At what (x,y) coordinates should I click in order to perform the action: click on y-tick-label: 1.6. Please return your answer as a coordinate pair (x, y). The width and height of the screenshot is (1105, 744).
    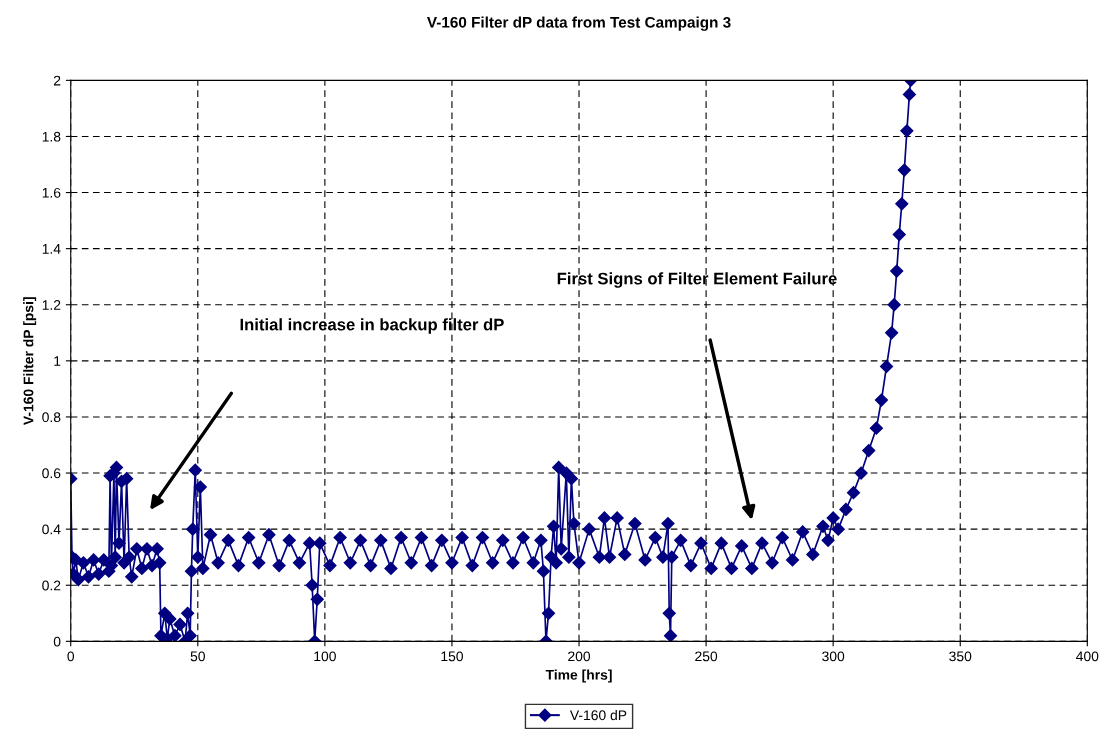
    Looking at the image, I should click on (51, 192).